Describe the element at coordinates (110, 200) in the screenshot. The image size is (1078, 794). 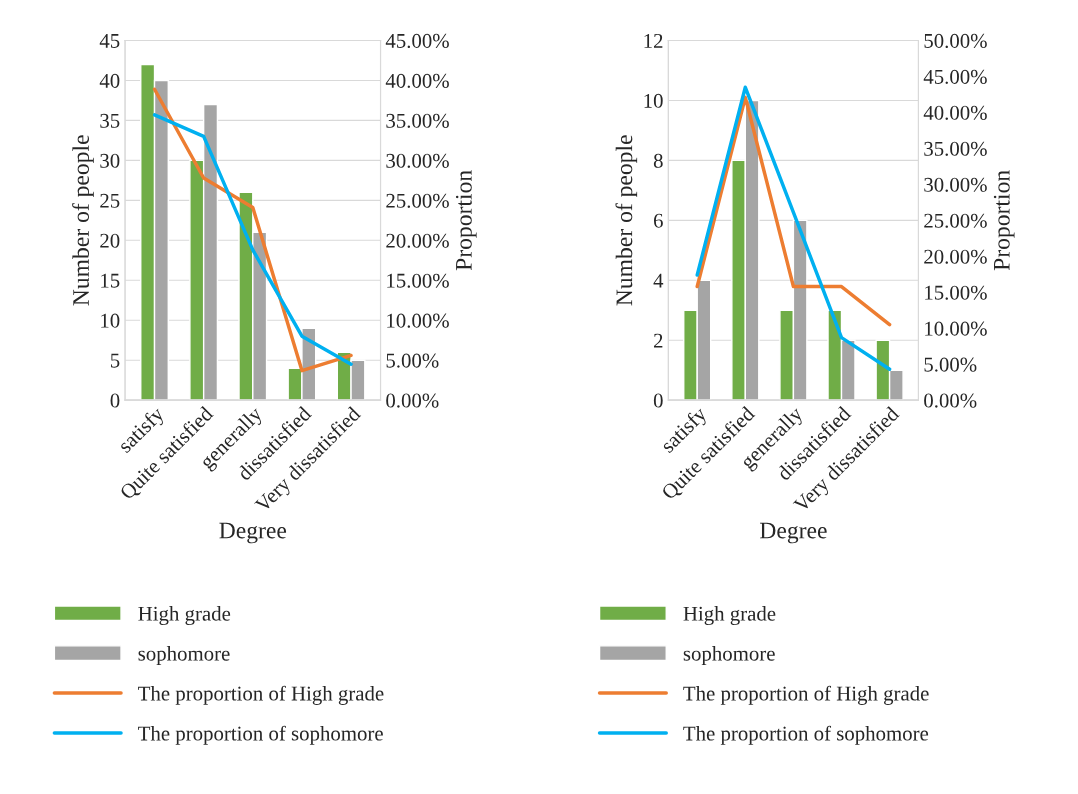
I see `y-tick-label: 25` at that location.